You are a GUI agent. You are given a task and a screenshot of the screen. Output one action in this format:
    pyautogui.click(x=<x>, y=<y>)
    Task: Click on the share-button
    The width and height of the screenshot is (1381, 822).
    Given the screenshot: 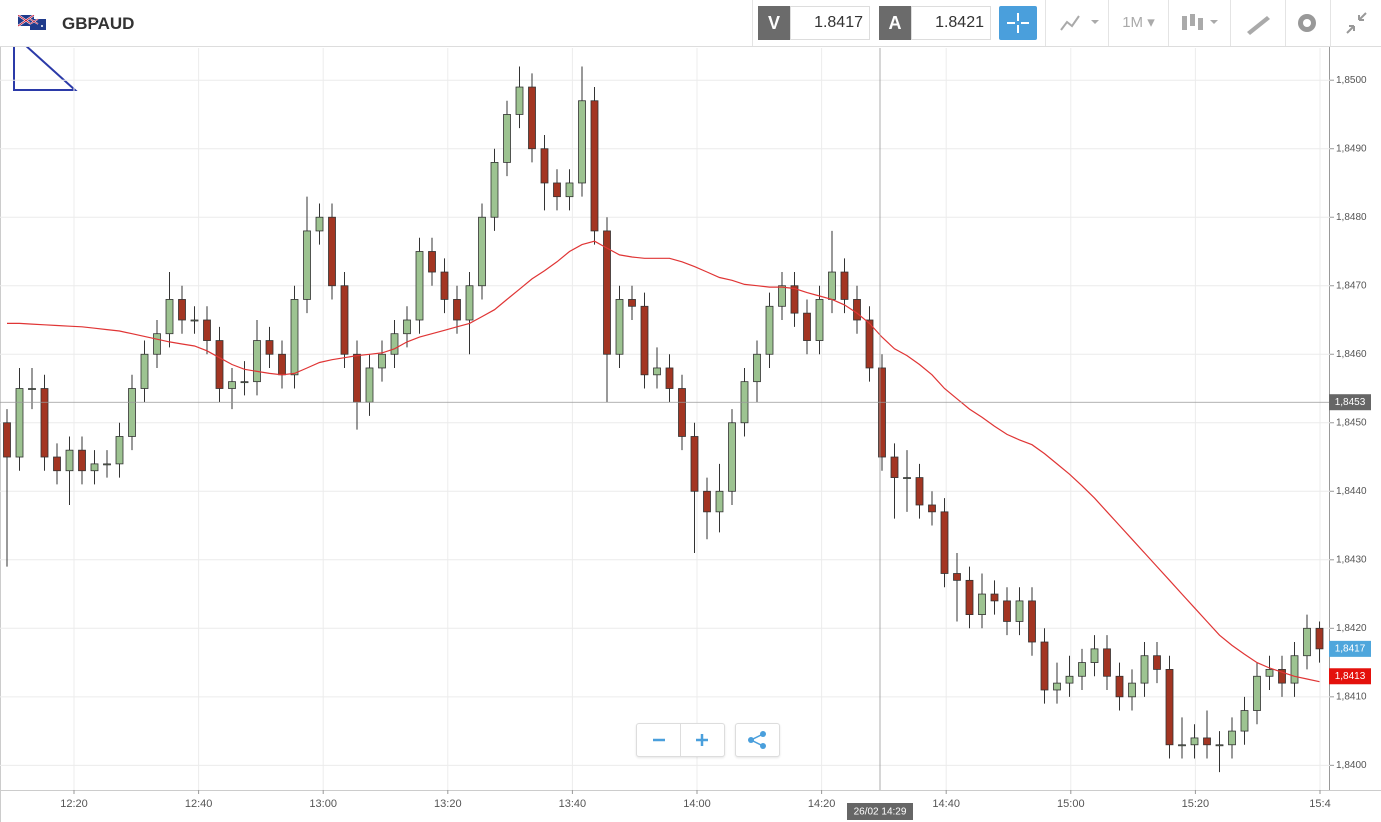 What is the action you would take?
    pyautogui.click(x=757, y=740)
    